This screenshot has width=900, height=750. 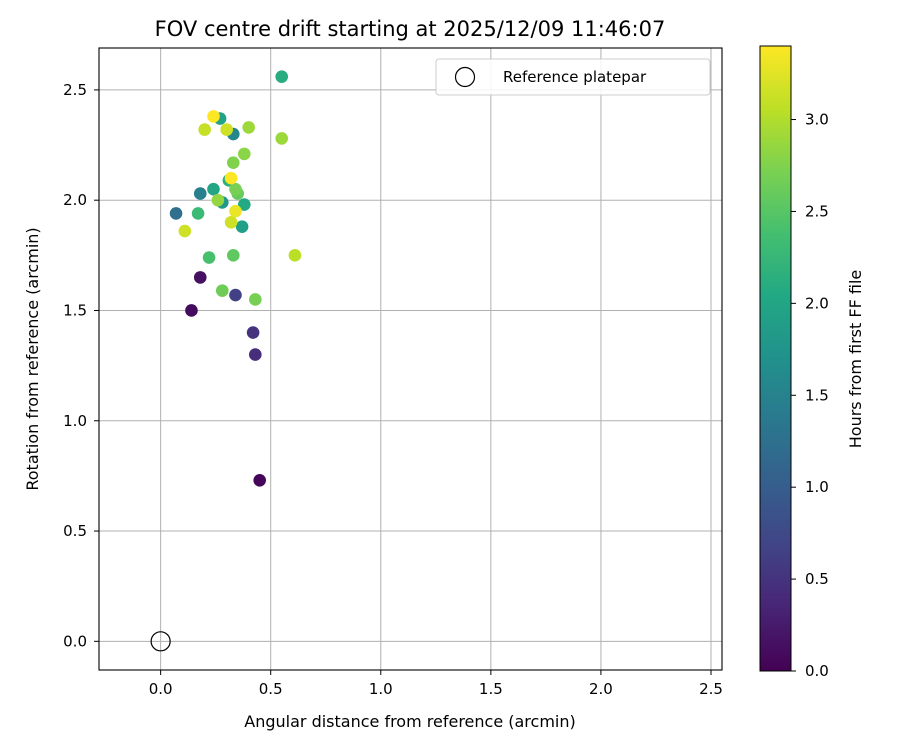 I want to click on colorbar, so click(x=775, y=358).